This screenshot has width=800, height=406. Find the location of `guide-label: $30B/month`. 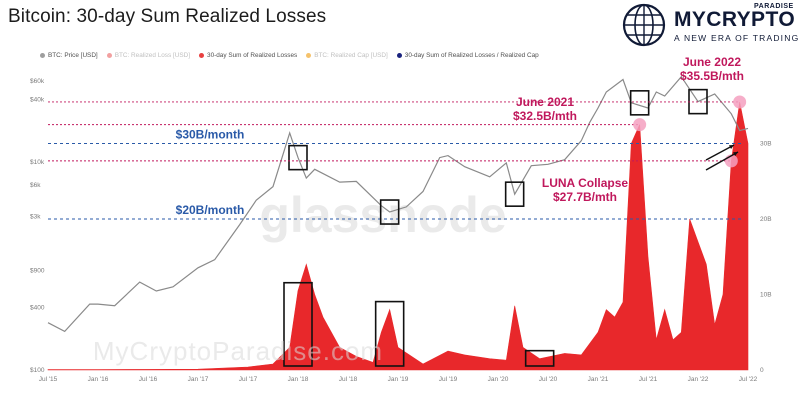

guide-label: $30B/month is located at coordinates (210, 135).